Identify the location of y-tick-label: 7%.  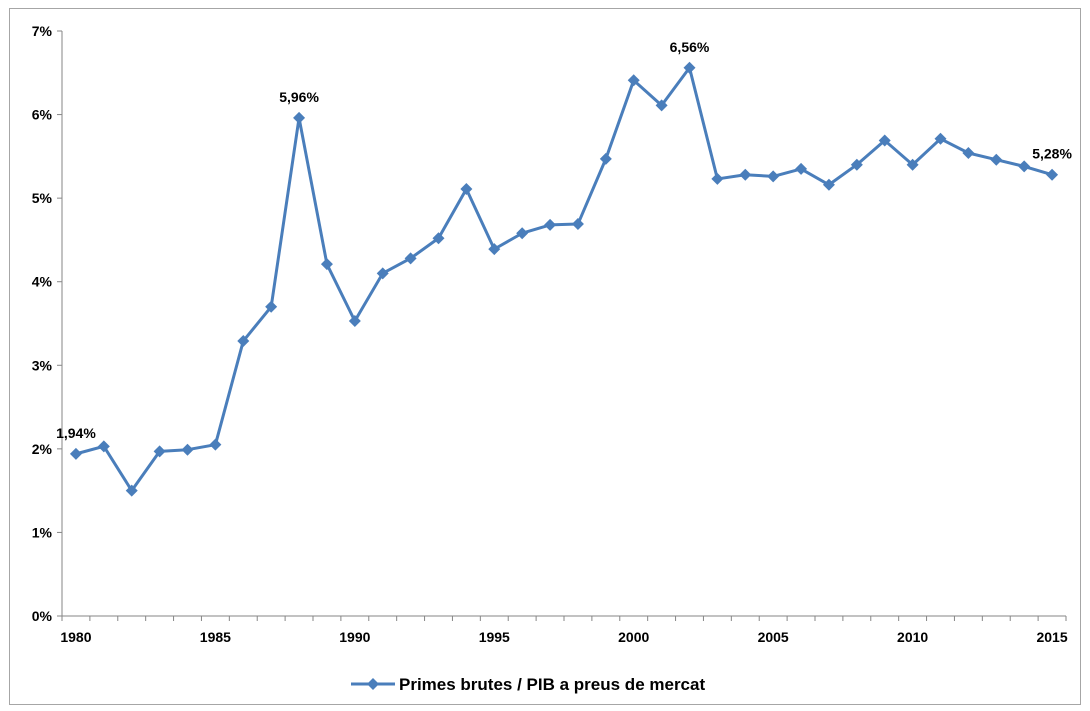
(42, 31).